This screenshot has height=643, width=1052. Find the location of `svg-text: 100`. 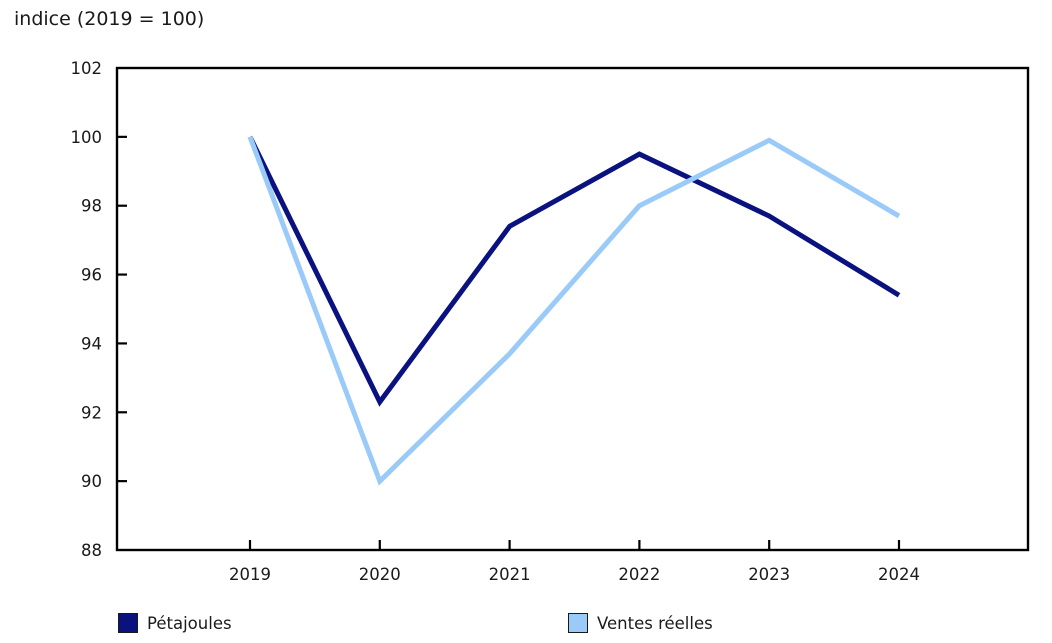

svg-text: 100 is located at coordinates (87, 137).